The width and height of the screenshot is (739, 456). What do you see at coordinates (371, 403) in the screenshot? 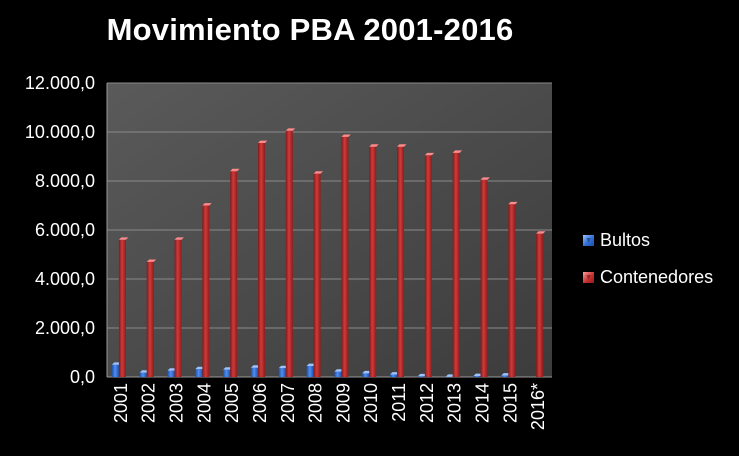
I see `x-tick-label: 2010` at bounding box center [371, 403].